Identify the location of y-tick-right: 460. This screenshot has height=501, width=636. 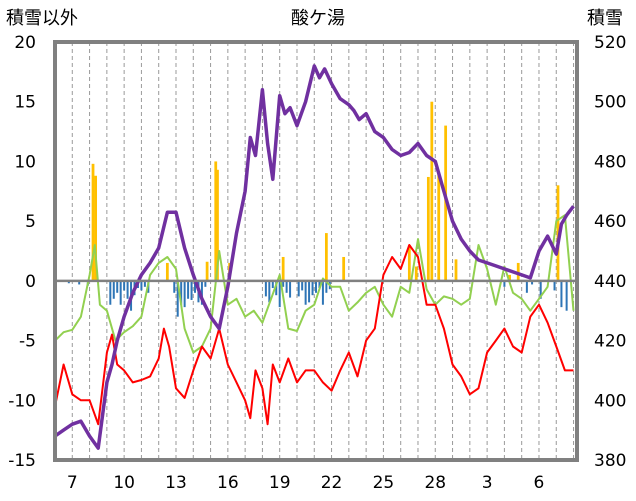
(610, 222).